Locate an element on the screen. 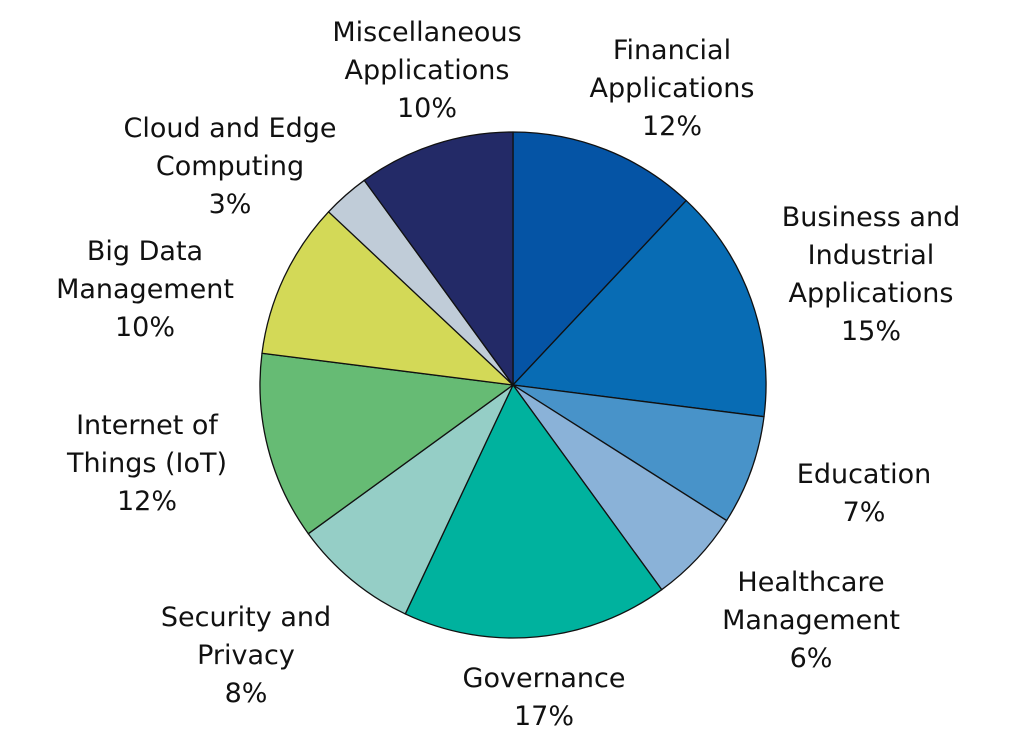 This screenshot has width=1024, height=740. slice-label-text: Healthcare is located at coordinates (810, 582).